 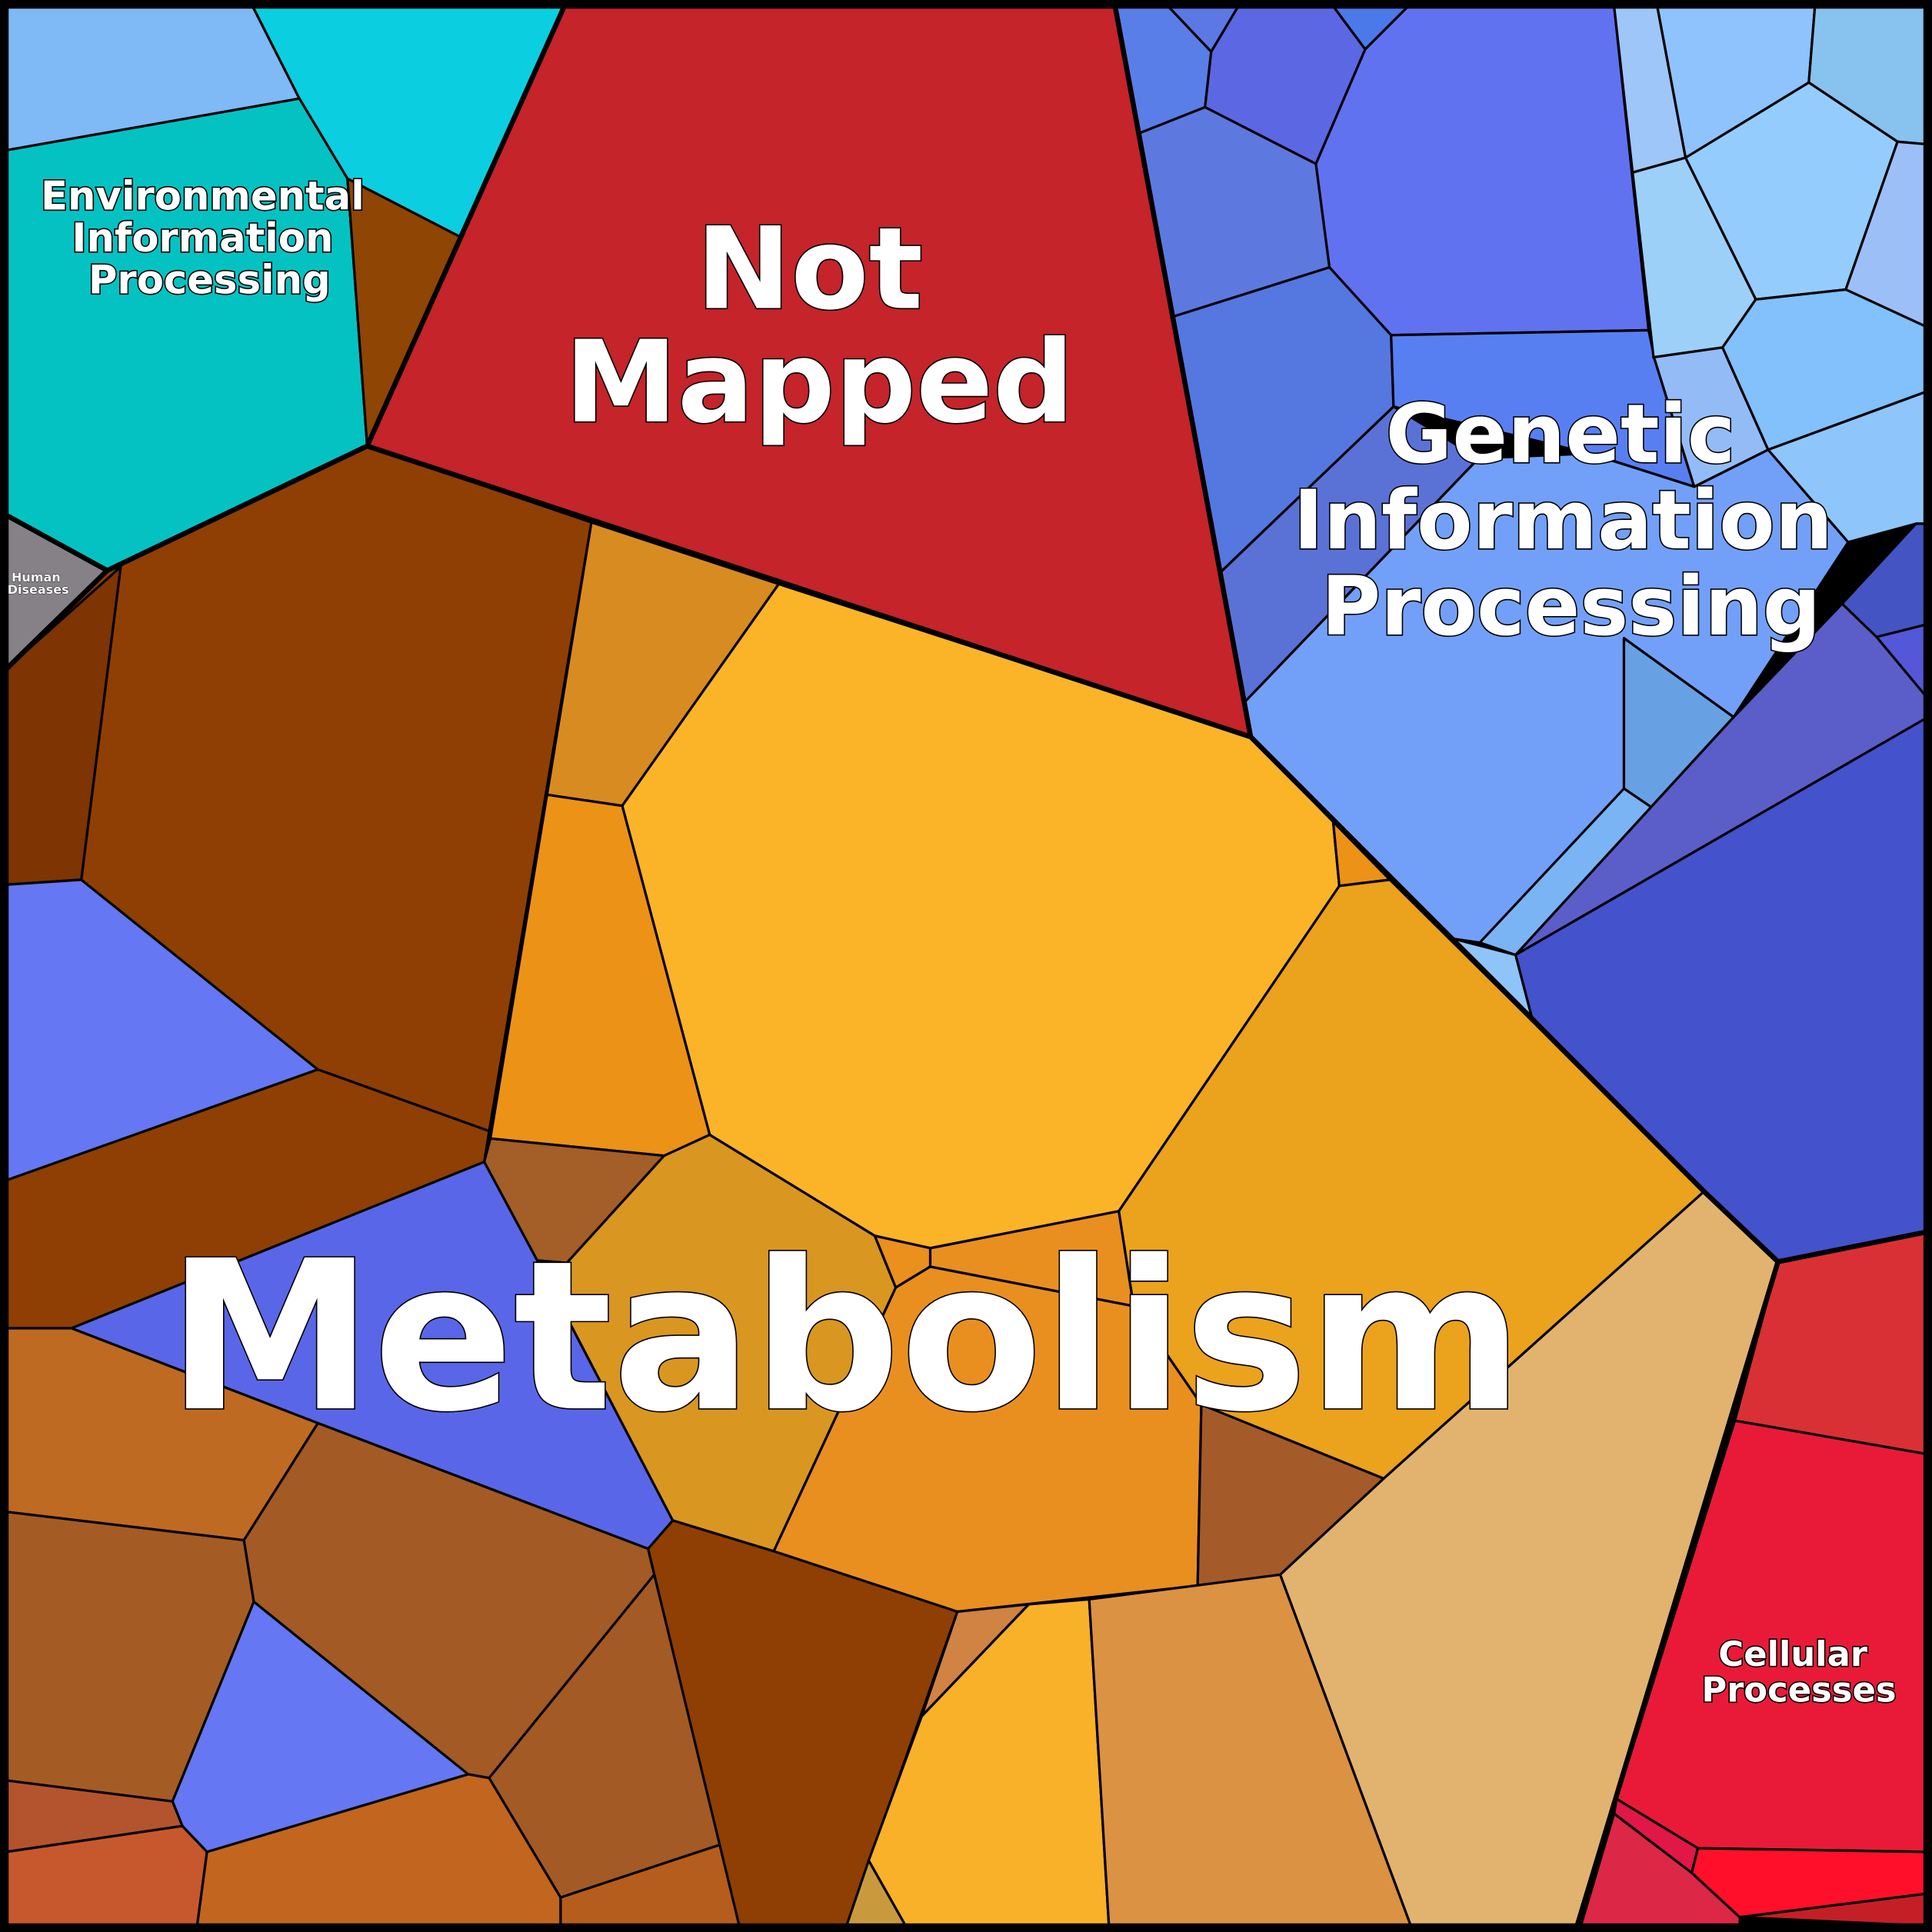 I want to click on label-line: Metabolism, so click(x=845, y=1337).